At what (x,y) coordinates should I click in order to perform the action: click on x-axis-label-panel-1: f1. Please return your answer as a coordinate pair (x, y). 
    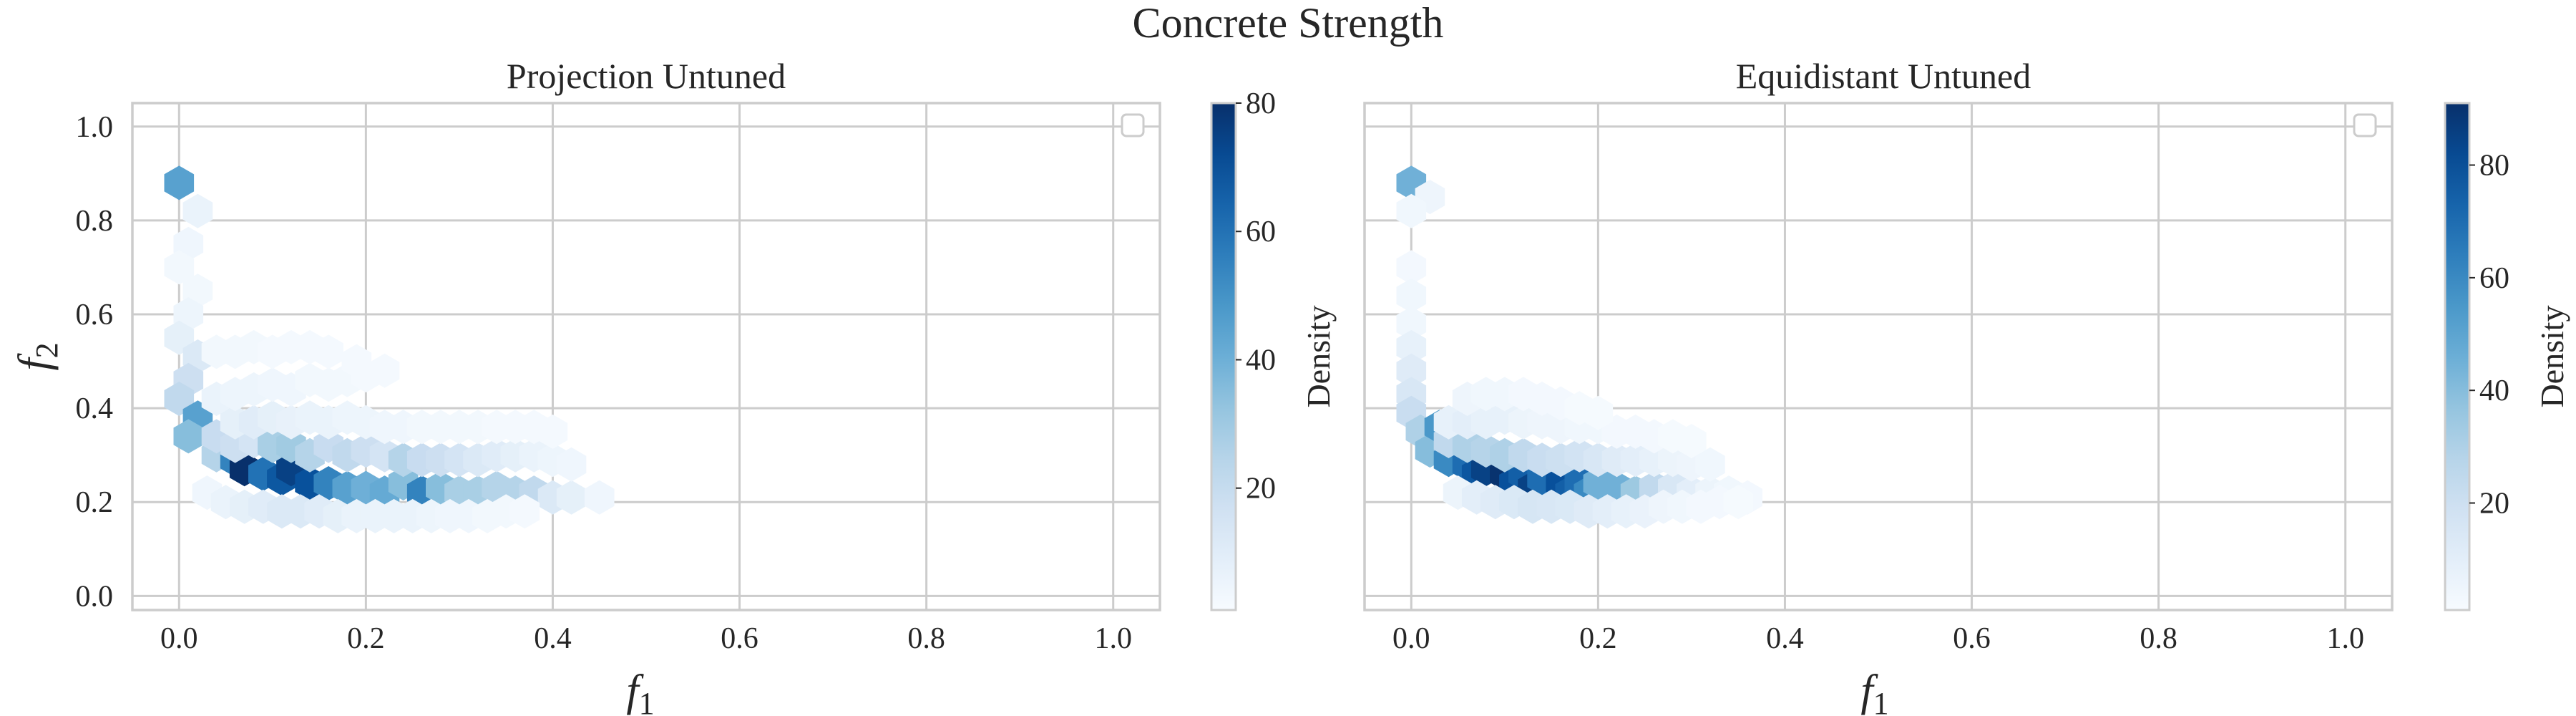
    Looking at the image, I should click on (640, 691).